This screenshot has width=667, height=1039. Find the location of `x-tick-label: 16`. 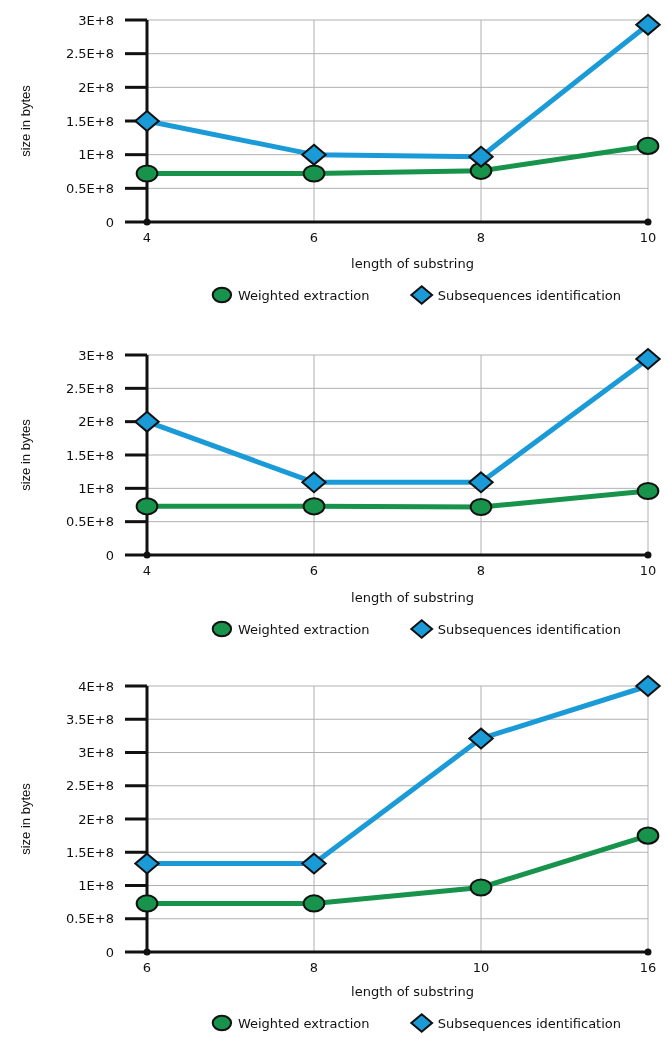

x-tick-label: 16 is located at coordinates (648, 967).